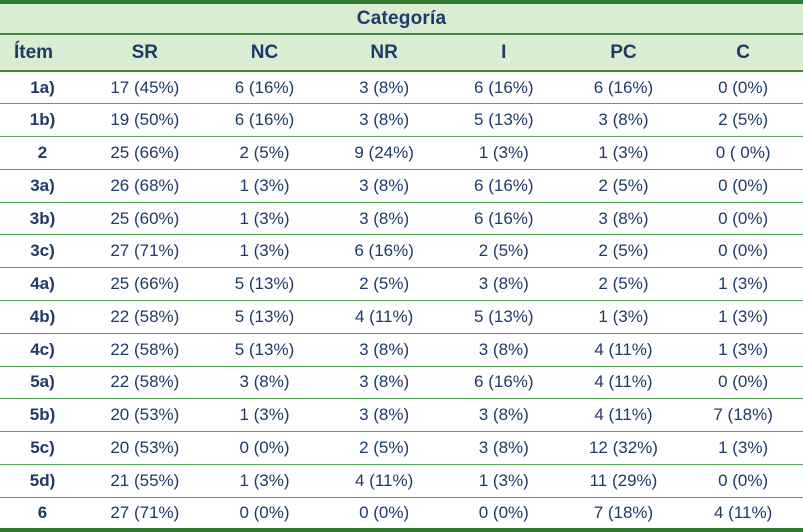 This screenshot has width=803, height=532. I want to click on item-cell: 4a), so click(42, 284).